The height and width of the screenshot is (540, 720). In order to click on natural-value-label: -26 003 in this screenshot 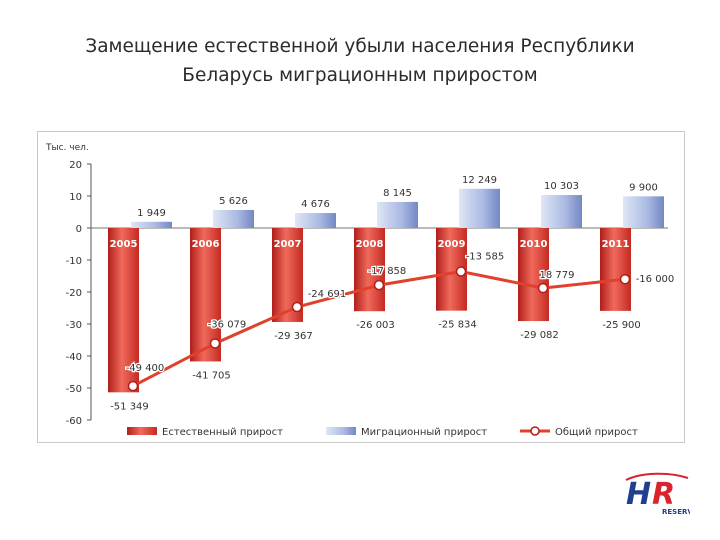, I will do `click(375, 325)`.